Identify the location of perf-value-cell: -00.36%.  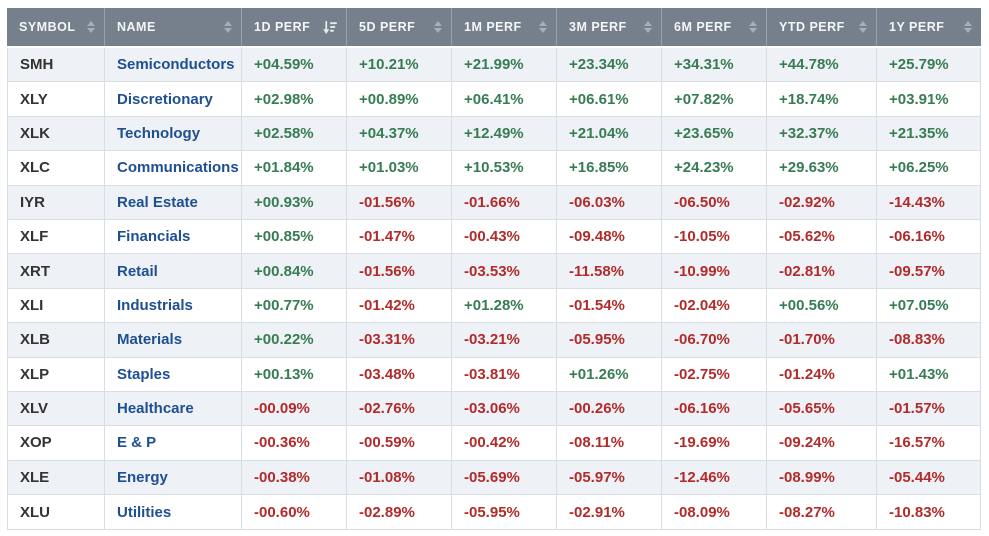
(294, 443).